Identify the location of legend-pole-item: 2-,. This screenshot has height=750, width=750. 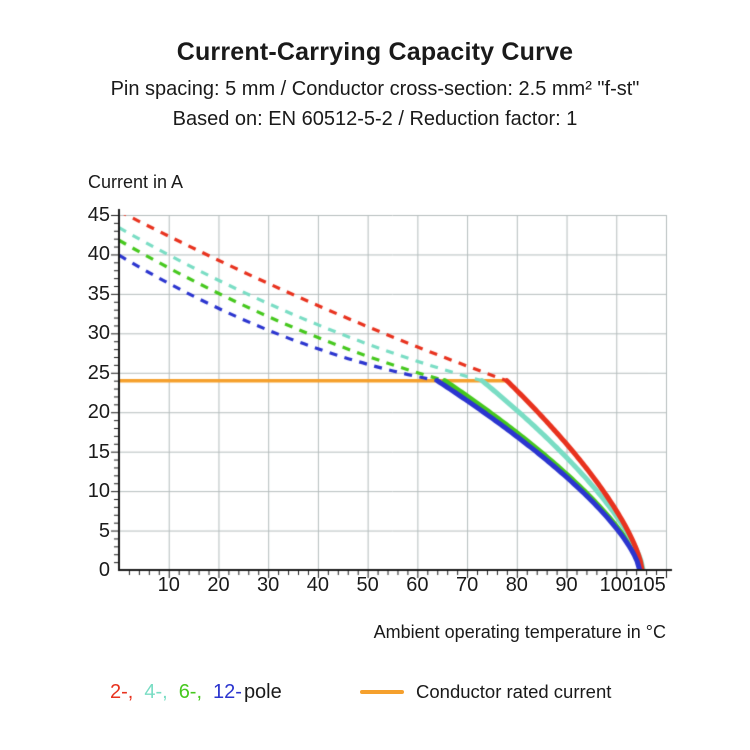
(122, 692).